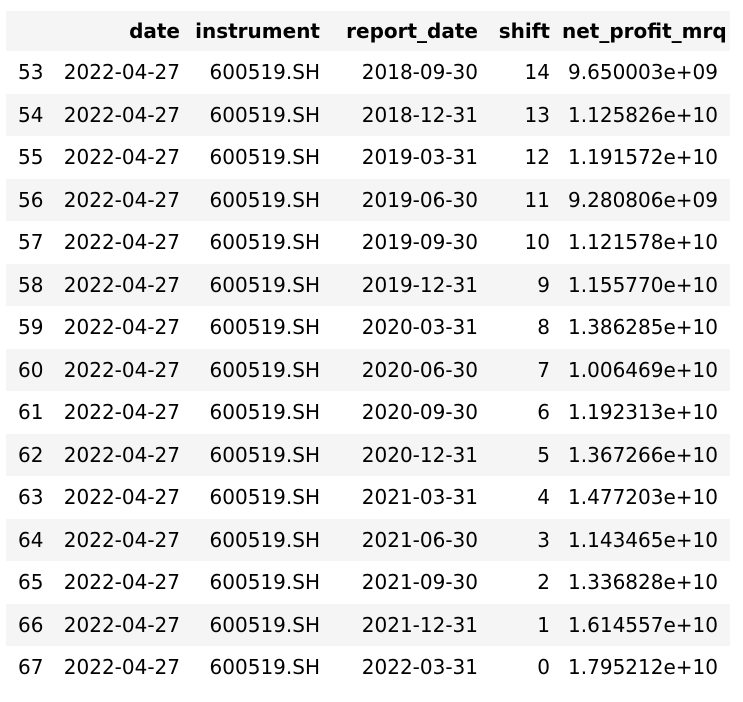 The image size is (743, 702). I want to click on cell-index: 67, so click(31, 667).